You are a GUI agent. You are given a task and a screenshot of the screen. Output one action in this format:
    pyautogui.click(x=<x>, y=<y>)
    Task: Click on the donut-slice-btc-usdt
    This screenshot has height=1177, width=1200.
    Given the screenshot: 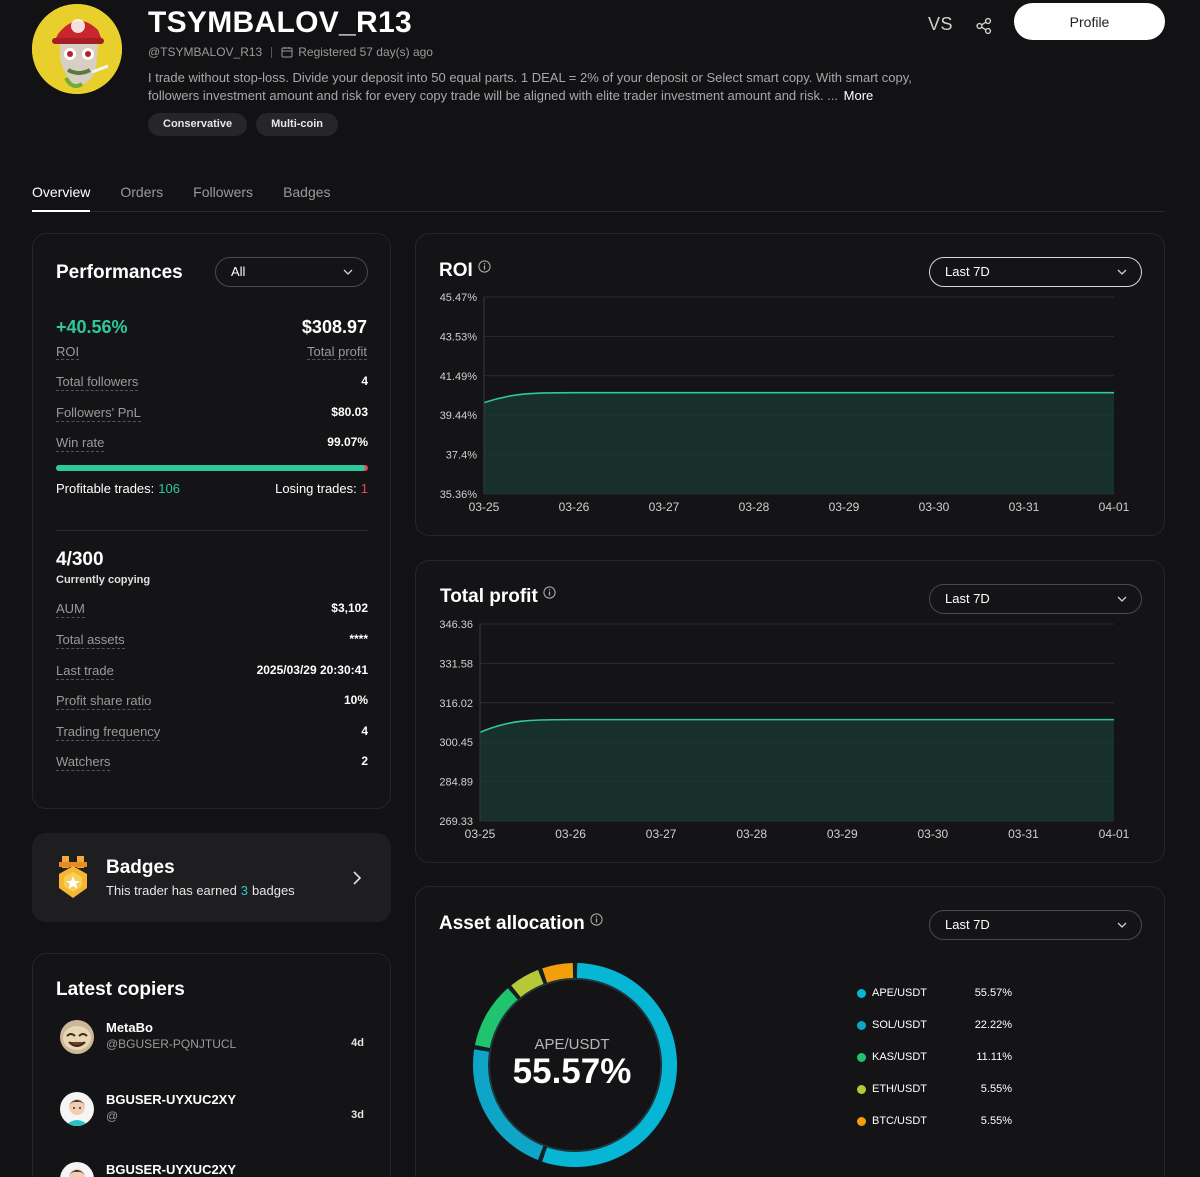 What is the action you would take?
    pyautogui.click(x=558, y=973)
    